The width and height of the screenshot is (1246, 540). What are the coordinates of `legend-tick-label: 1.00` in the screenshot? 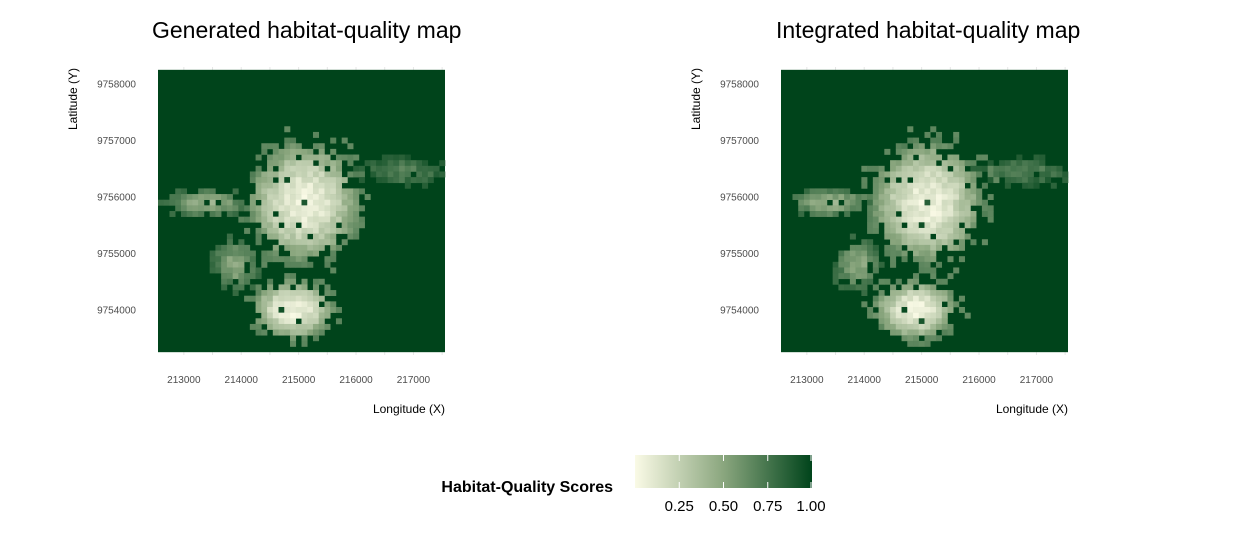 It's located at (810, 506).